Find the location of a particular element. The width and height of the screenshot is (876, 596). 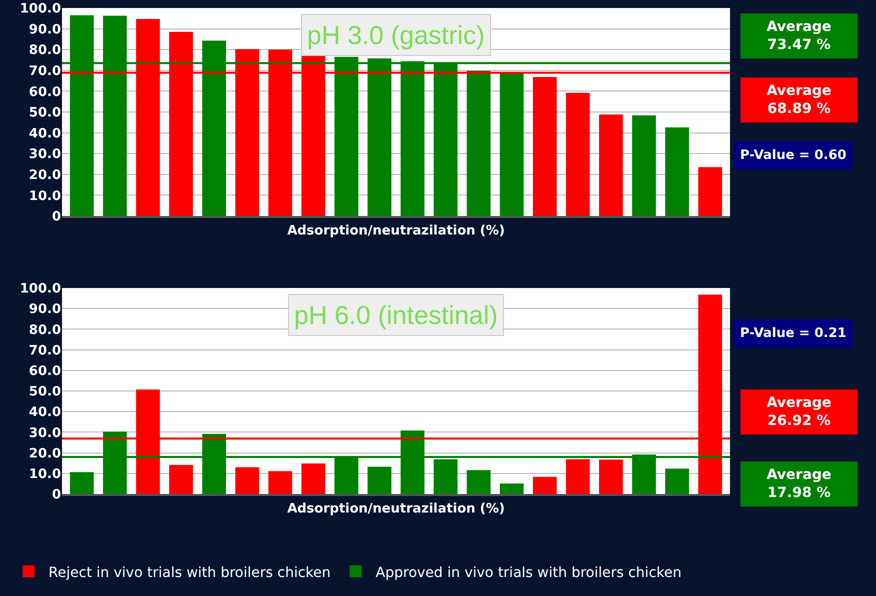

text: pH 3.0 (gastric) is located at coordinates (396, 35).